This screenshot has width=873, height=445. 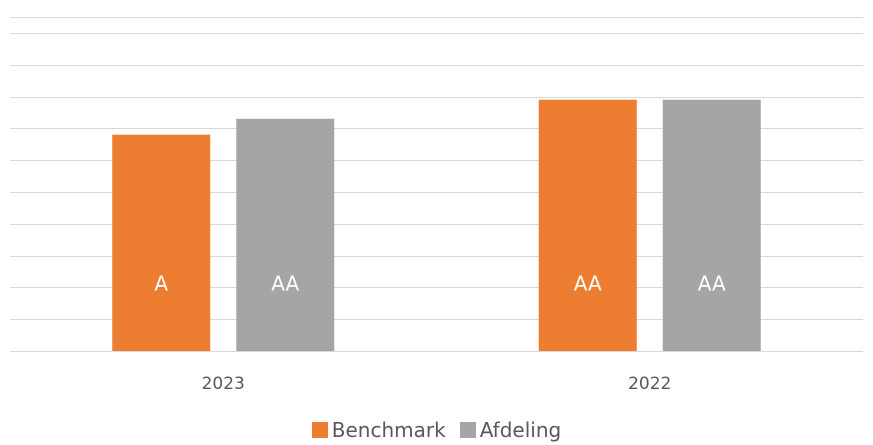 What do you see at coordinates (649, 384) in the screenshot?
I see `x-tick-label-2022: 2022` at bounding box center [649, 384].